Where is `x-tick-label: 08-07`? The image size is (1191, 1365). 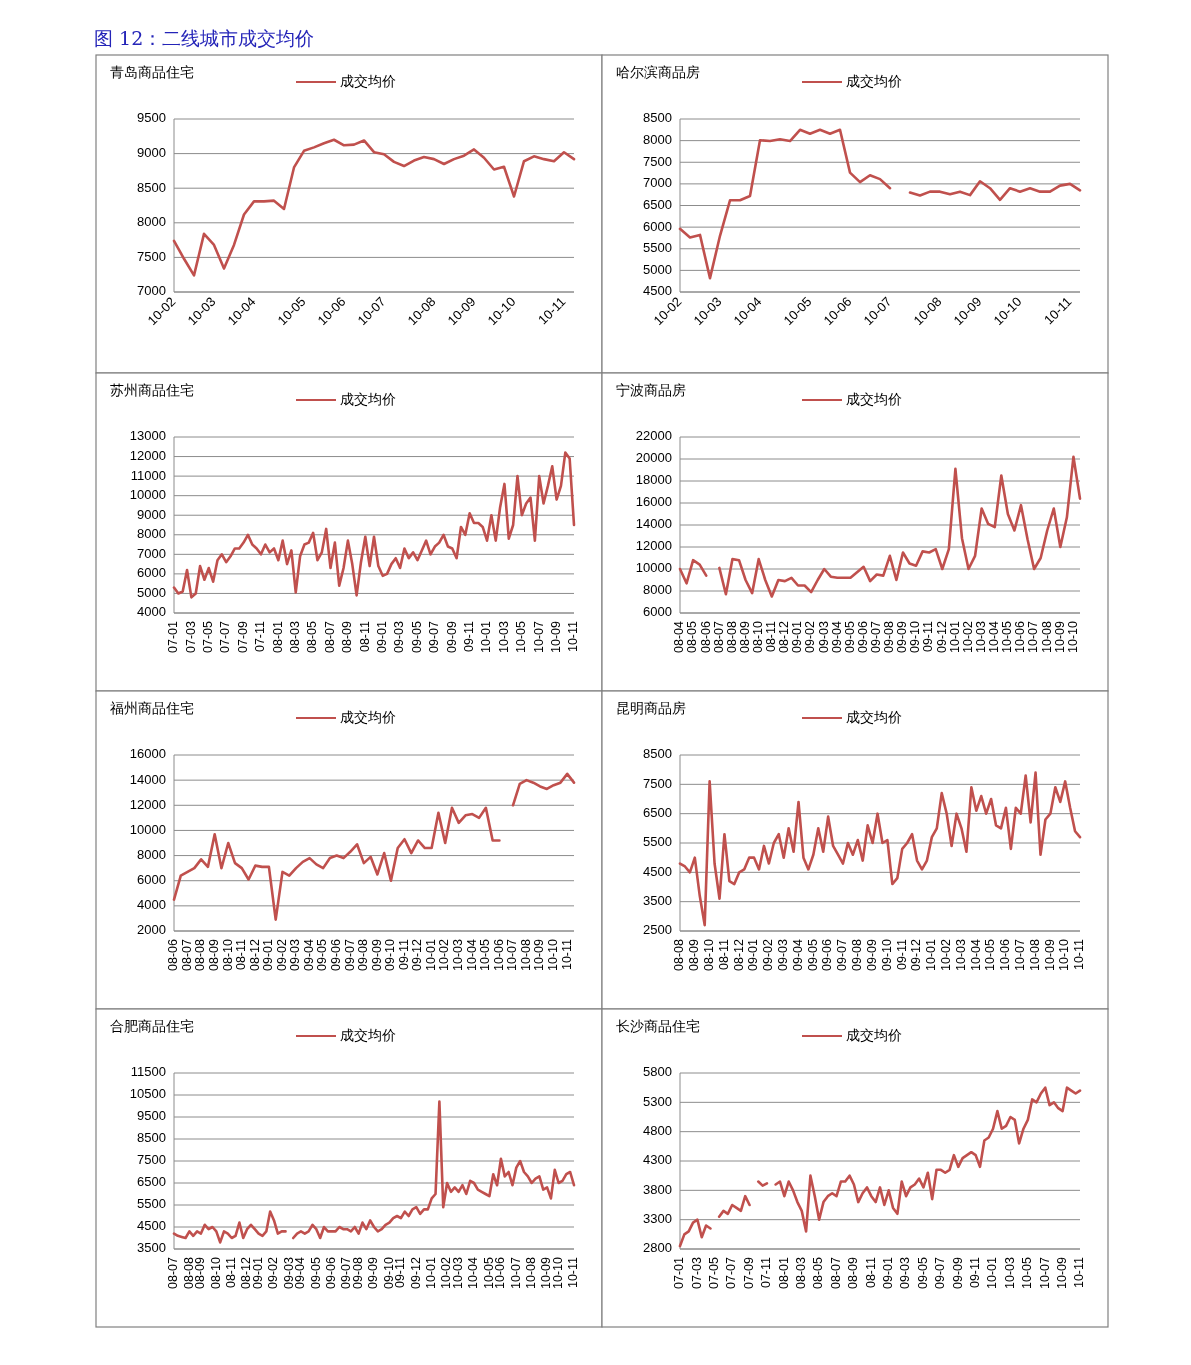 x-tick-label: 08-07 is located at coordinates (329, 636).